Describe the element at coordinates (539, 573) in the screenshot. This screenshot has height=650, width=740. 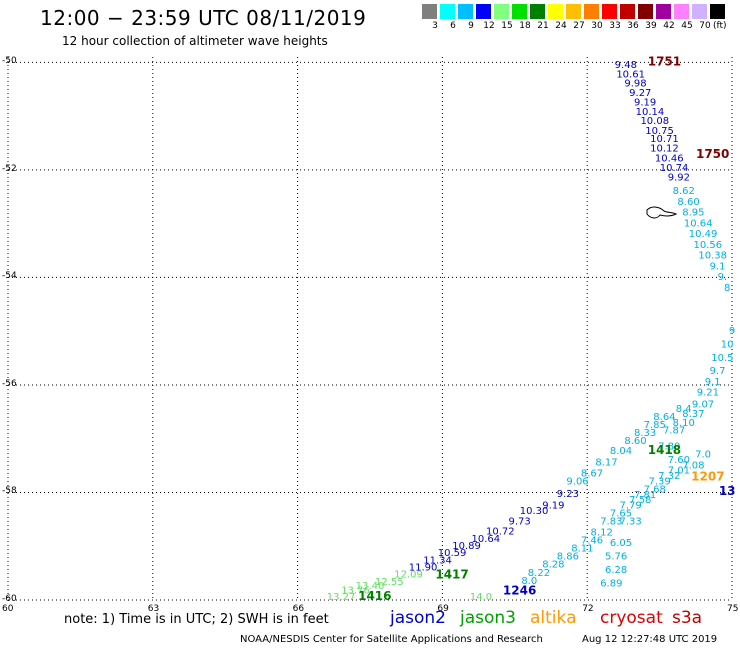
I see `wave-height-value: 8.22` at that location.